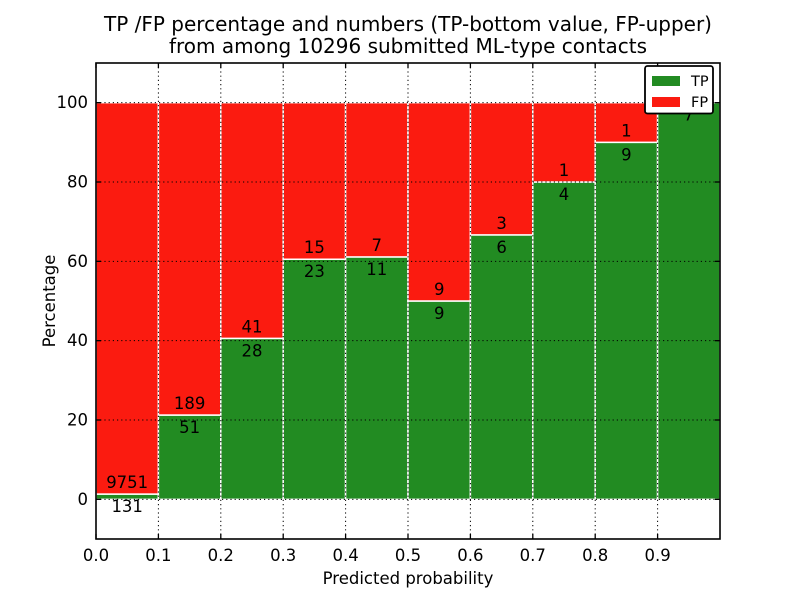 This screenshot has height=604, width=800. I want to click on x-tick-label: 0.0, so click(96, 555).